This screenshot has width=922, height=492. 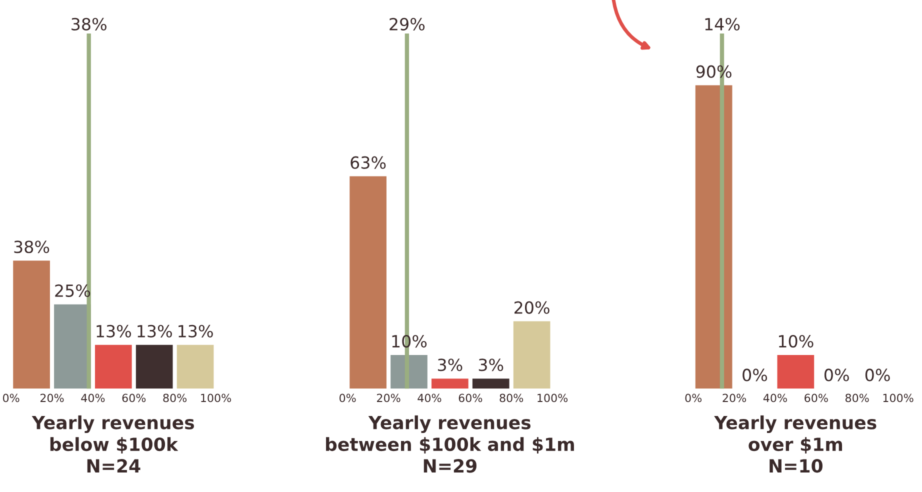 What do you see at coordinates (450, 444) in the screenshot?
I see `x-axis-title: Yearly revenues between $100k and $1m N=29` at bounding box center [450, 444].